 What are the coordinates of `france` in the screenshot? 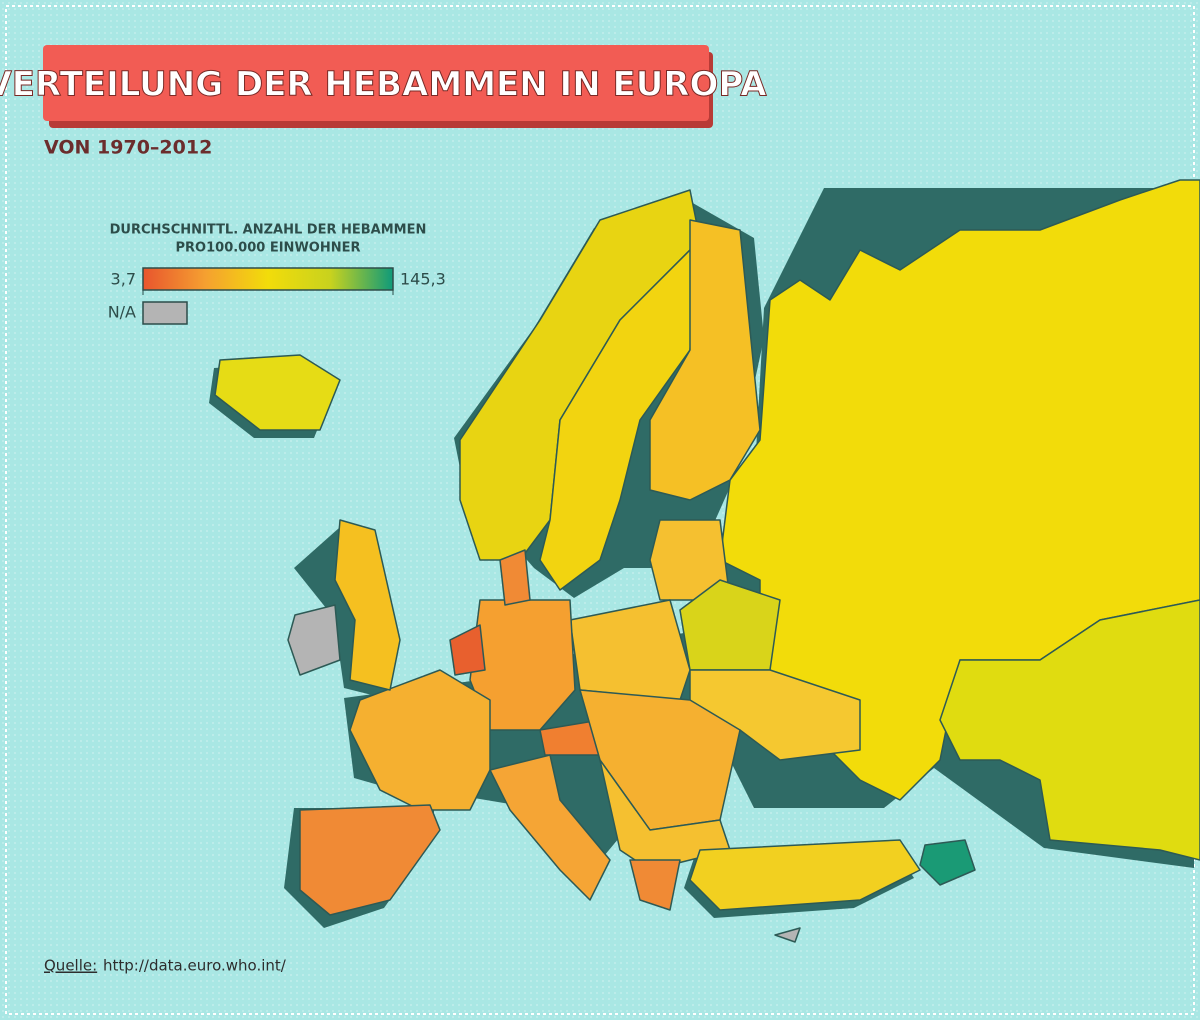 It's located at (420, 740).